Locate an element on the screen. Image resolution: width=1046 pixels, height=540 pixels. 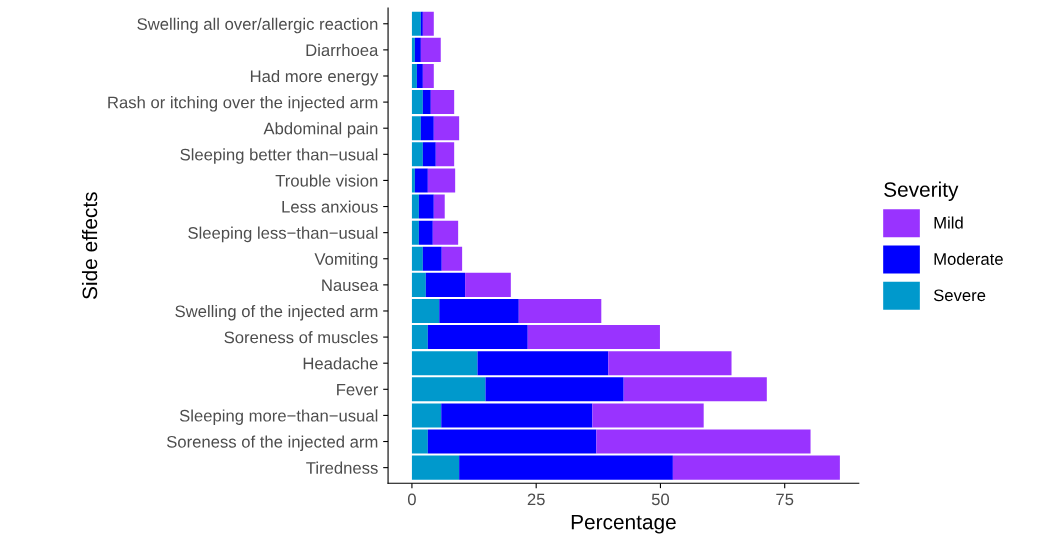
y-tick-label: Soreness of muscles is located at coordinates (301, 337).